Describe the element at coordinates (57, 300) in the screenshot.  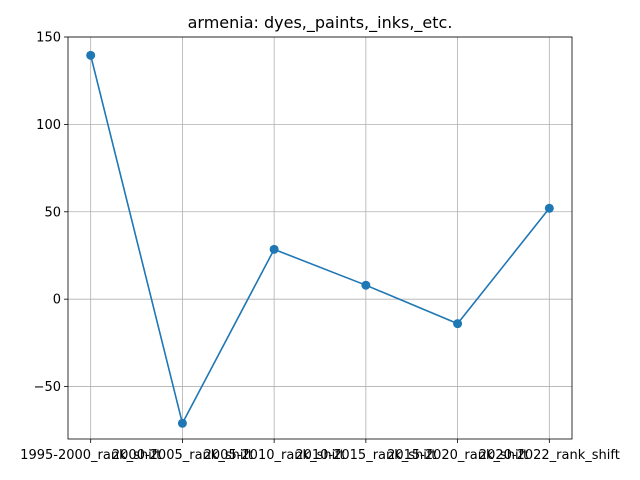
I see `y-tick-label: 0` at that location.